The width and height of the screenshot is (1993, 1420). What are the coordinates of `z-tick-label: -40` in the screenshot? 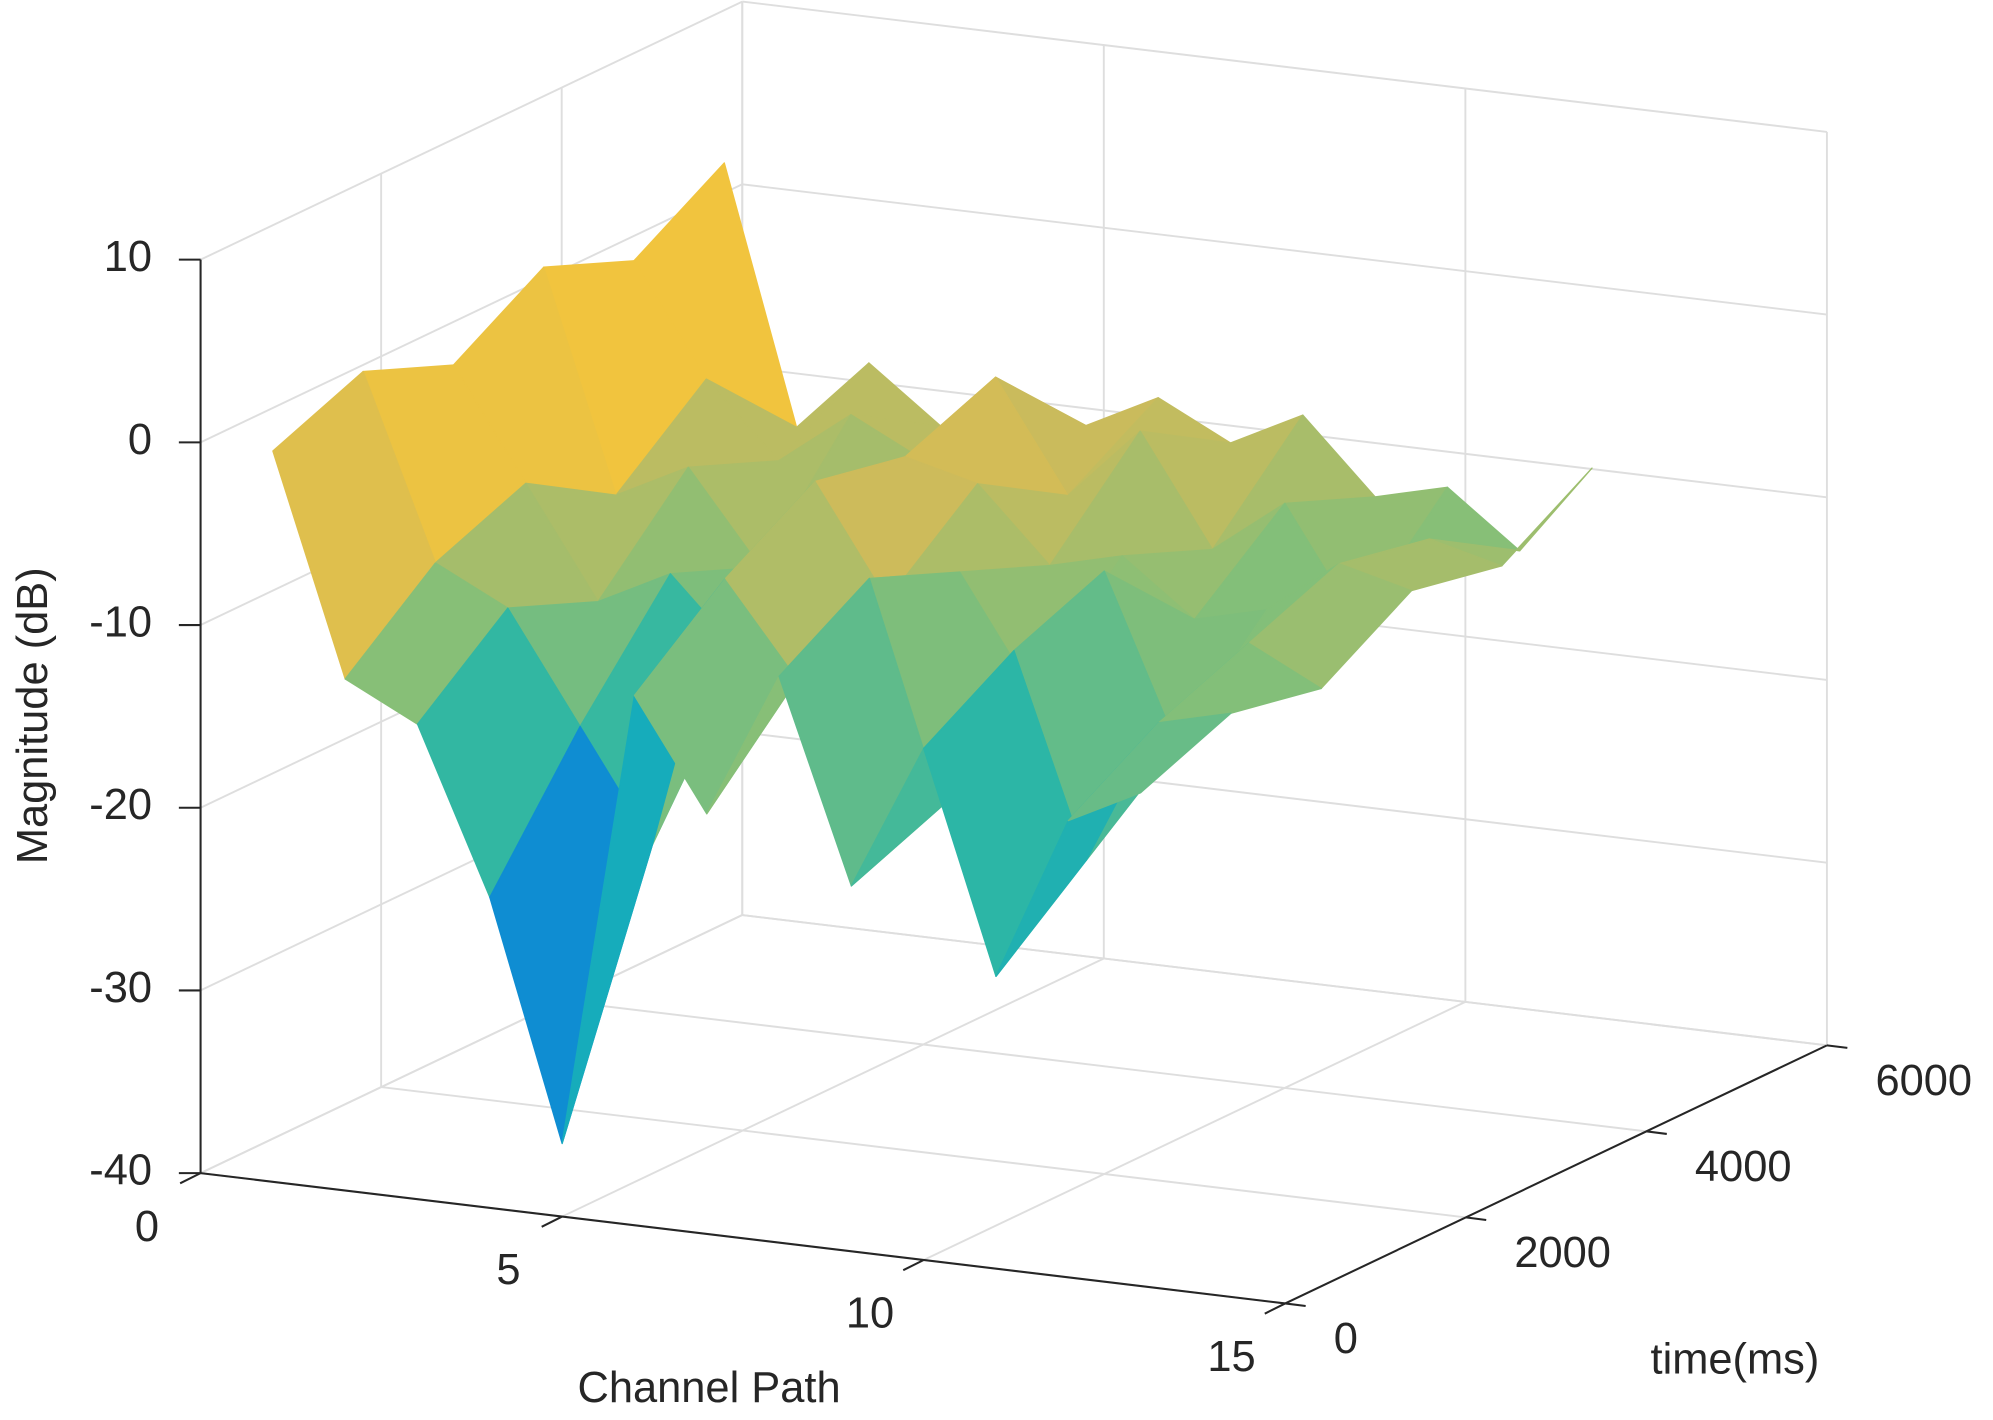 It's located at (120, 1171).